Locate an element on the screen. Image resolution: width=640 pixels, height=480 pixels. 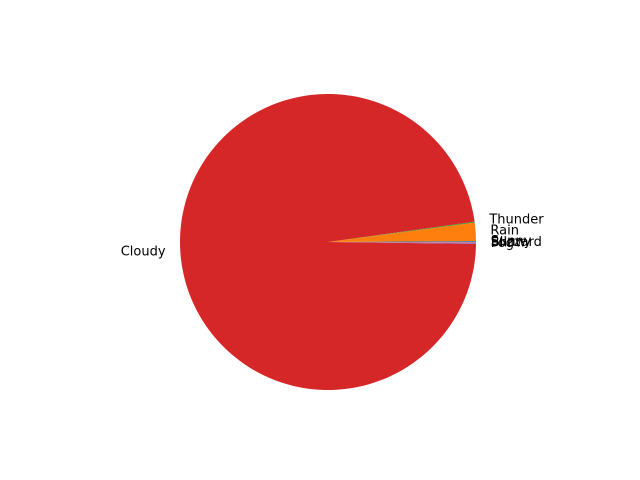
pie-slice-snow is located at coordinates (402, 242).